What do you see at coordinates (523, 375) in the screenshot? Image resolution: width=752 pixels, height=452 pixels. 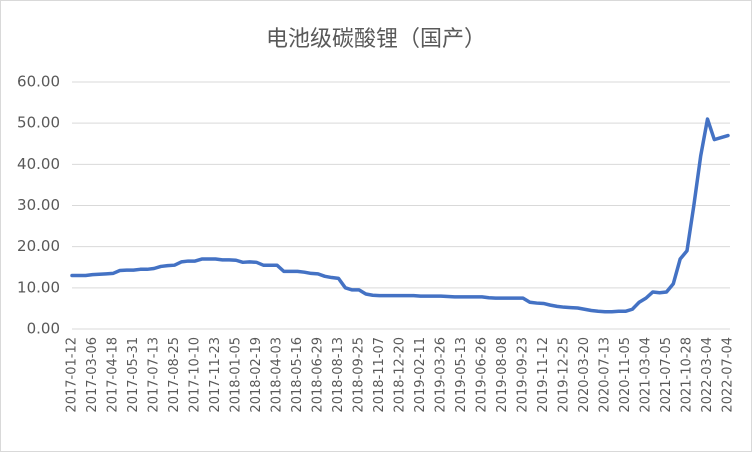 I see `x-tick-label: 2019-09-23` at bounding box center [523, 375].